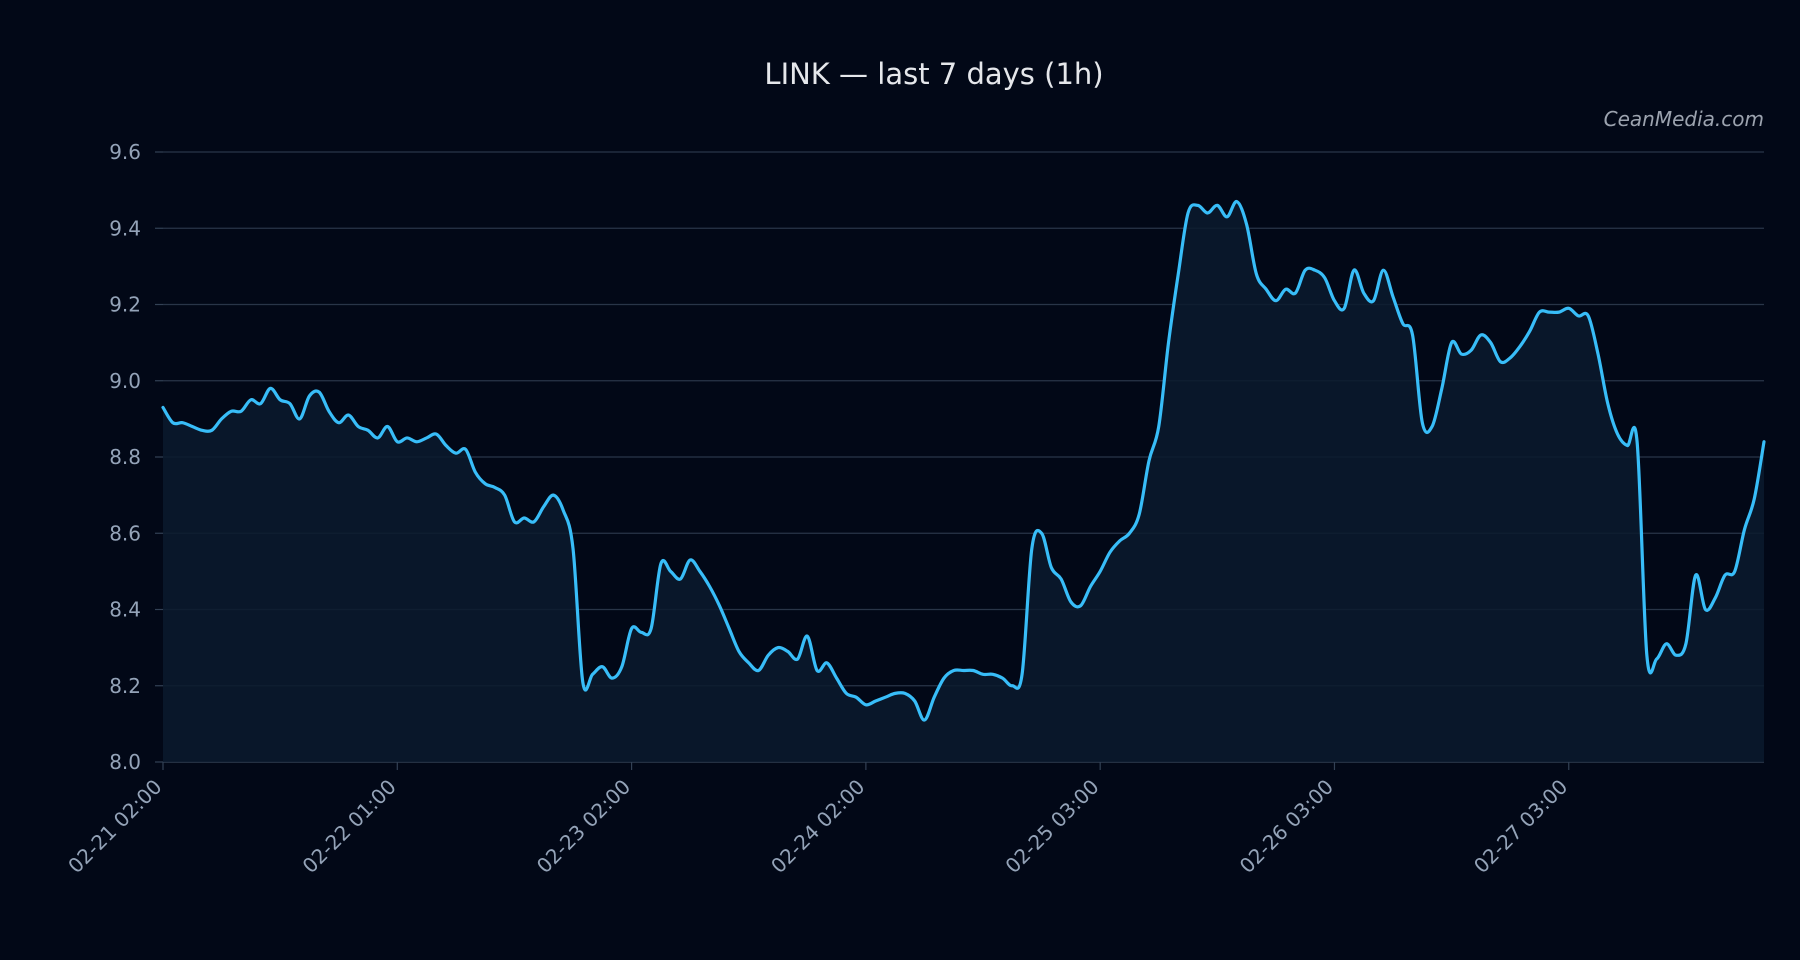  Describe the element at coordinates (125, 228) in the screenshot. I see `y-tick-label: 9.4` at that location.